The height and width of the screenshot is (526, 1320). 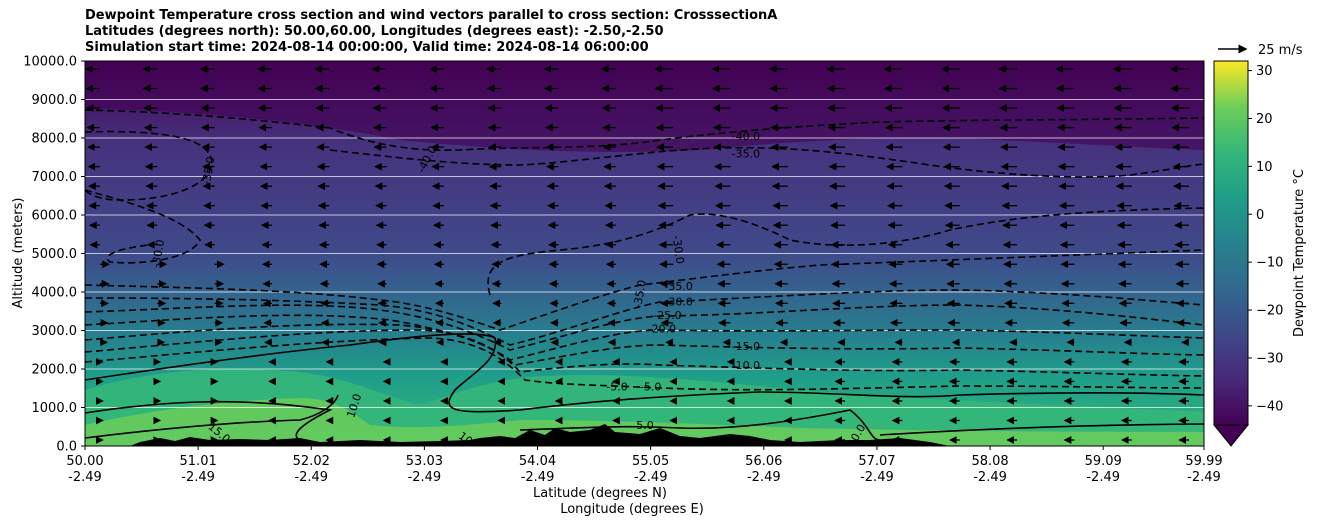 What do you see at coordinates (1103, 461) in the screenshot?
I see `x-tick-label-lat: 59.09` at bounding box center [1103, 461].